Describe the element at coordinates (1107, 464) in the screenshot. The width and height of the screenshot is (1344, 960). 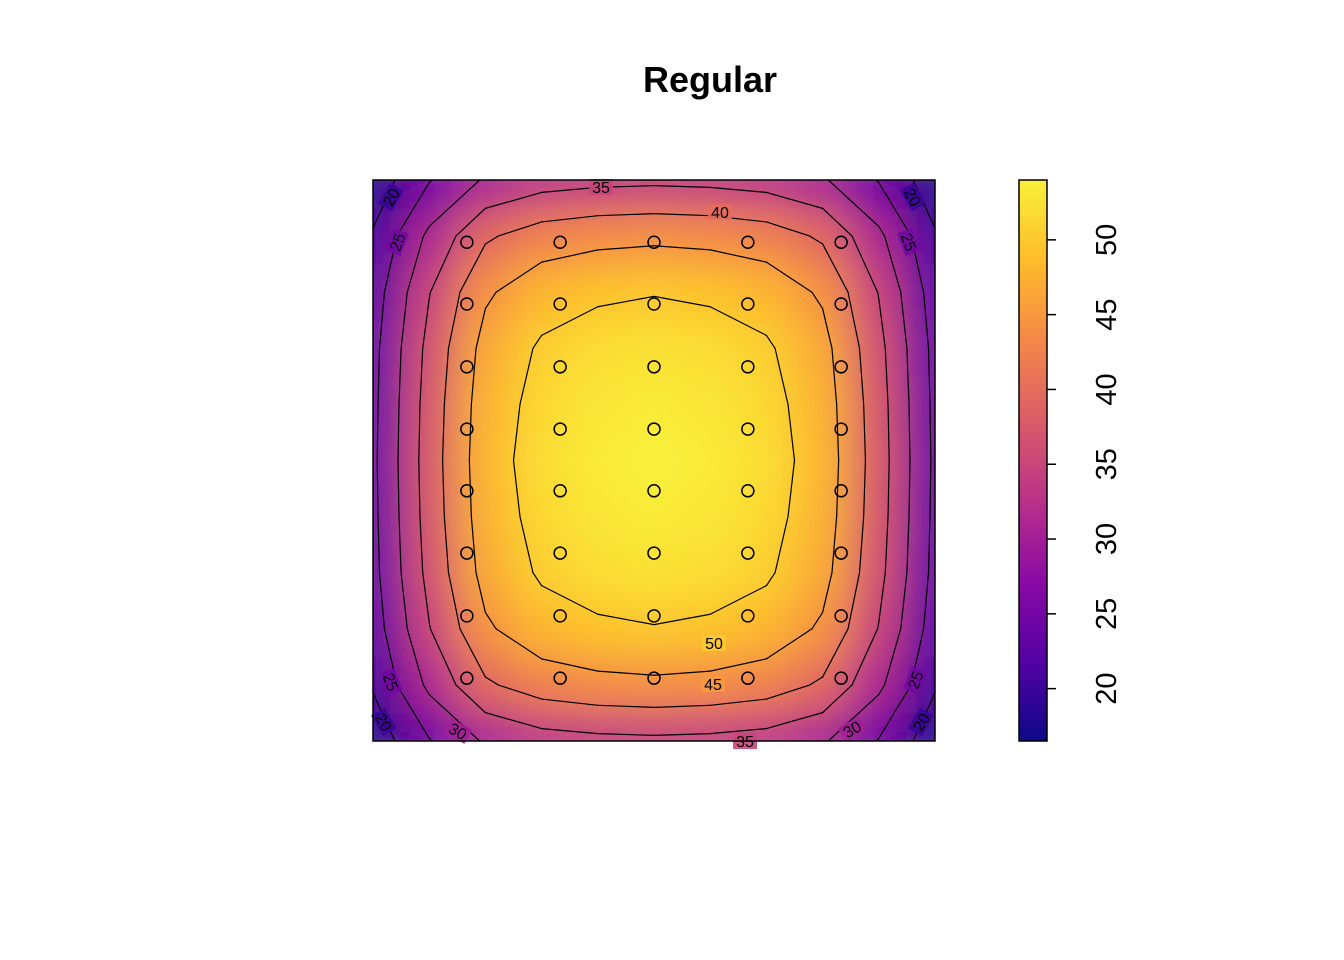
I see `colorbar-tick-label: 35` at that location.